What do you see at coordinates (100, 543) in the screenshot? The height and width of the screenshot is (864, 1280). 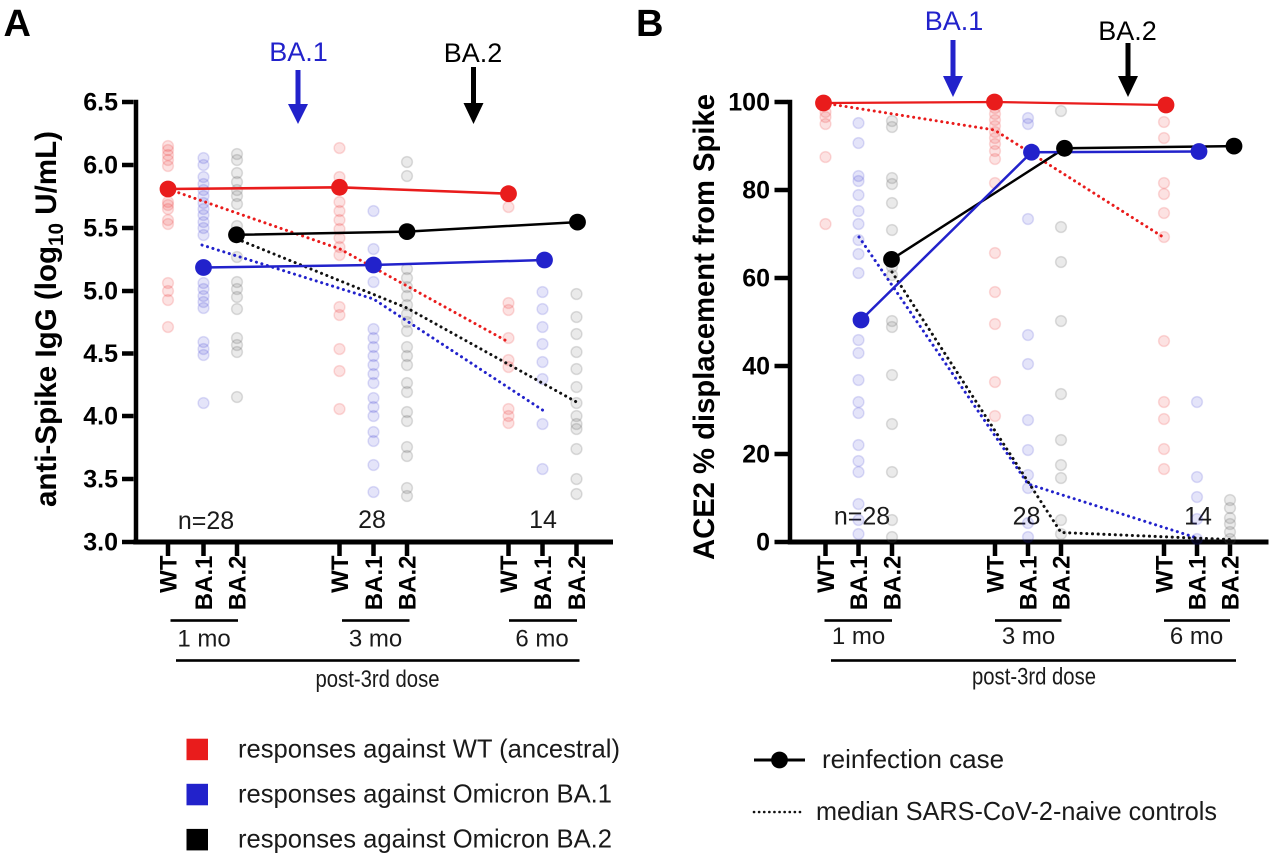 I see `svg-text: 3.0` at bounding box center [100, 543].